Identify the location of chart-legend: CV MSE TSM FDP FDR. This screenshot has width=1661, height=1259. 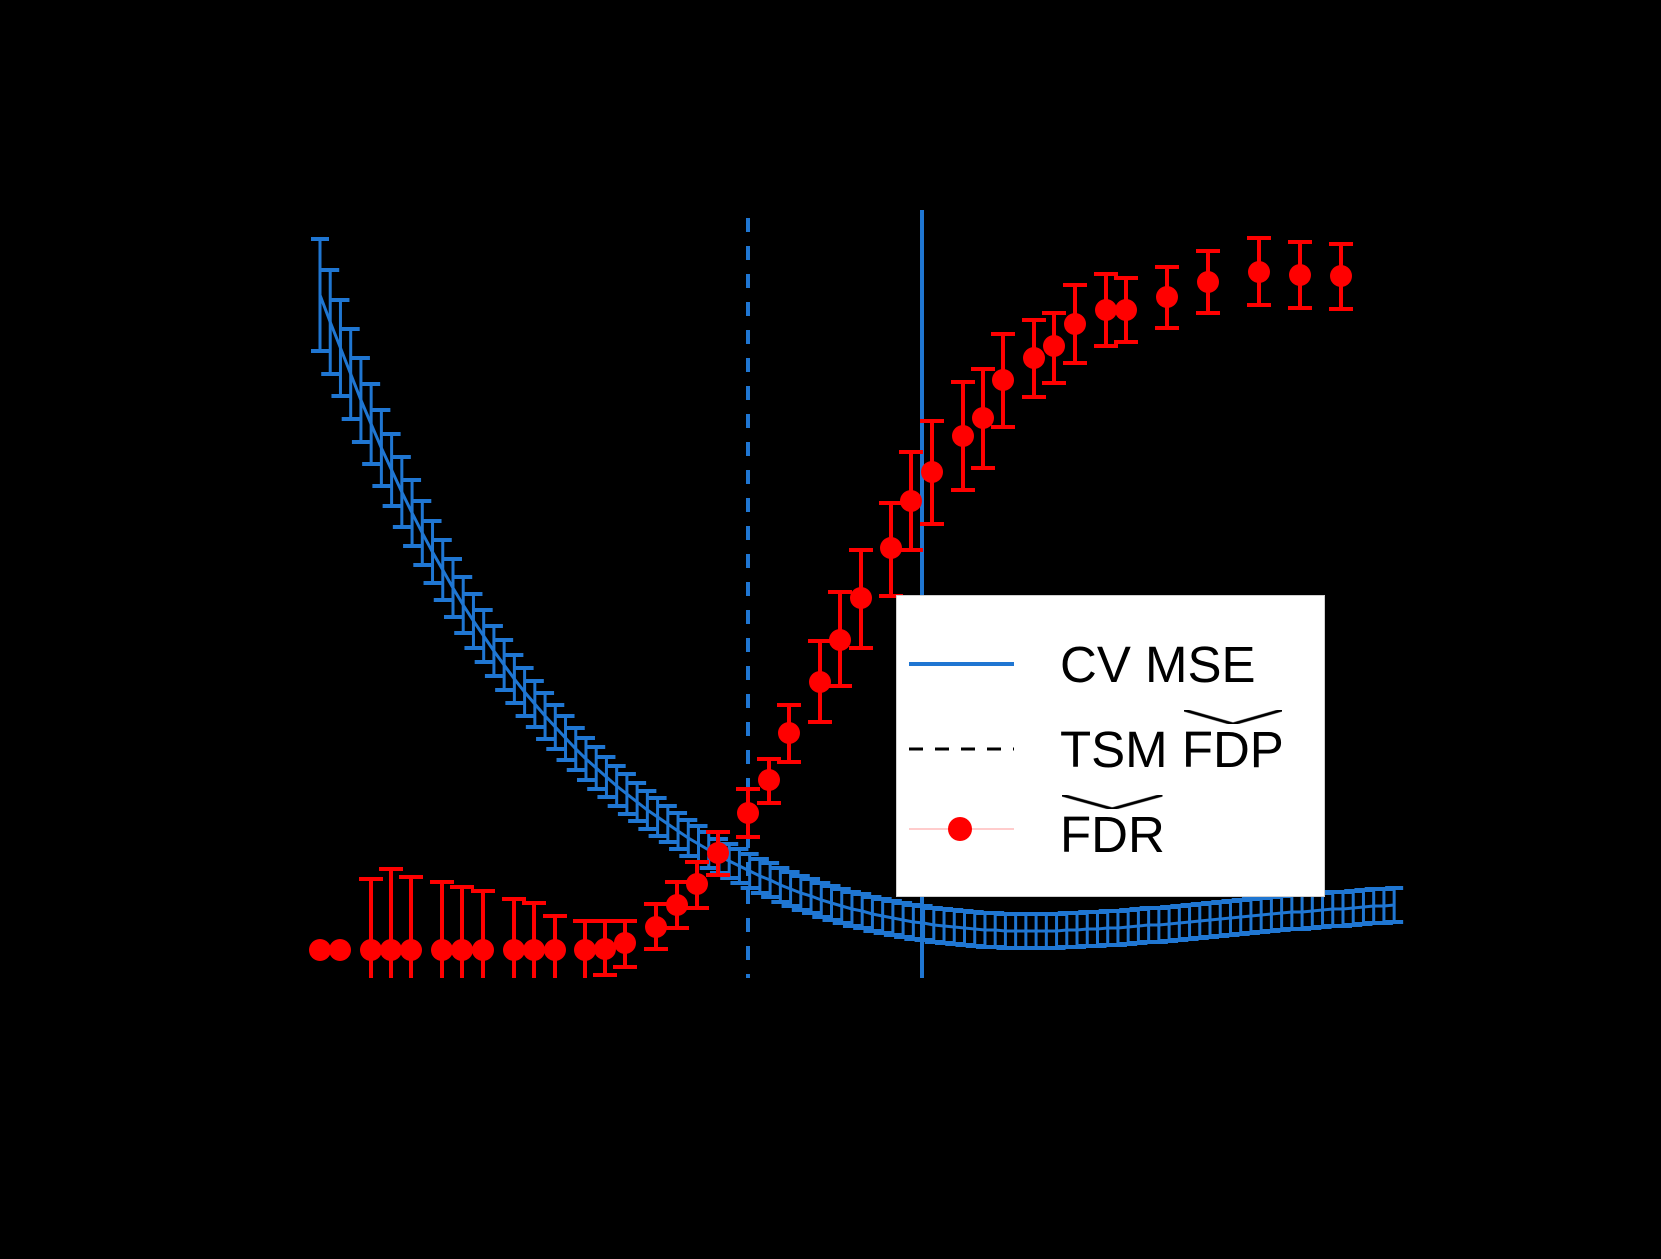
(1110, 746).